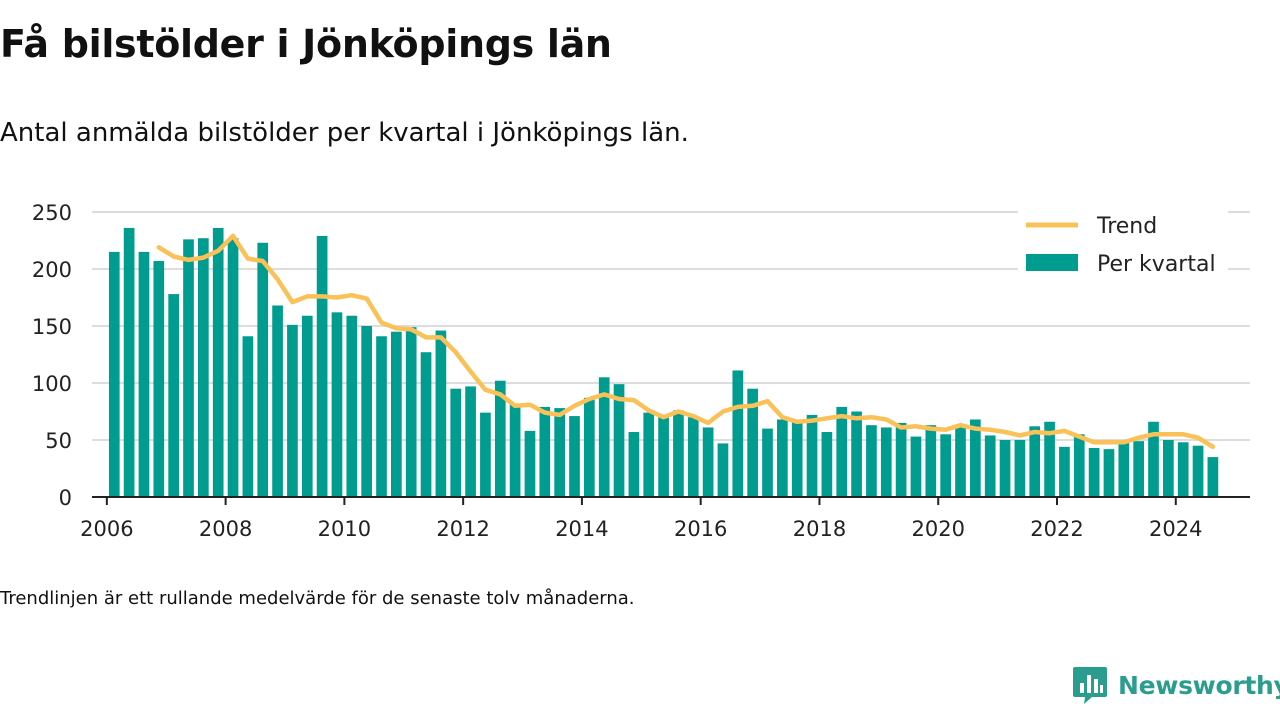  I want to click on y-tick-label: 200, so click(52, 270).